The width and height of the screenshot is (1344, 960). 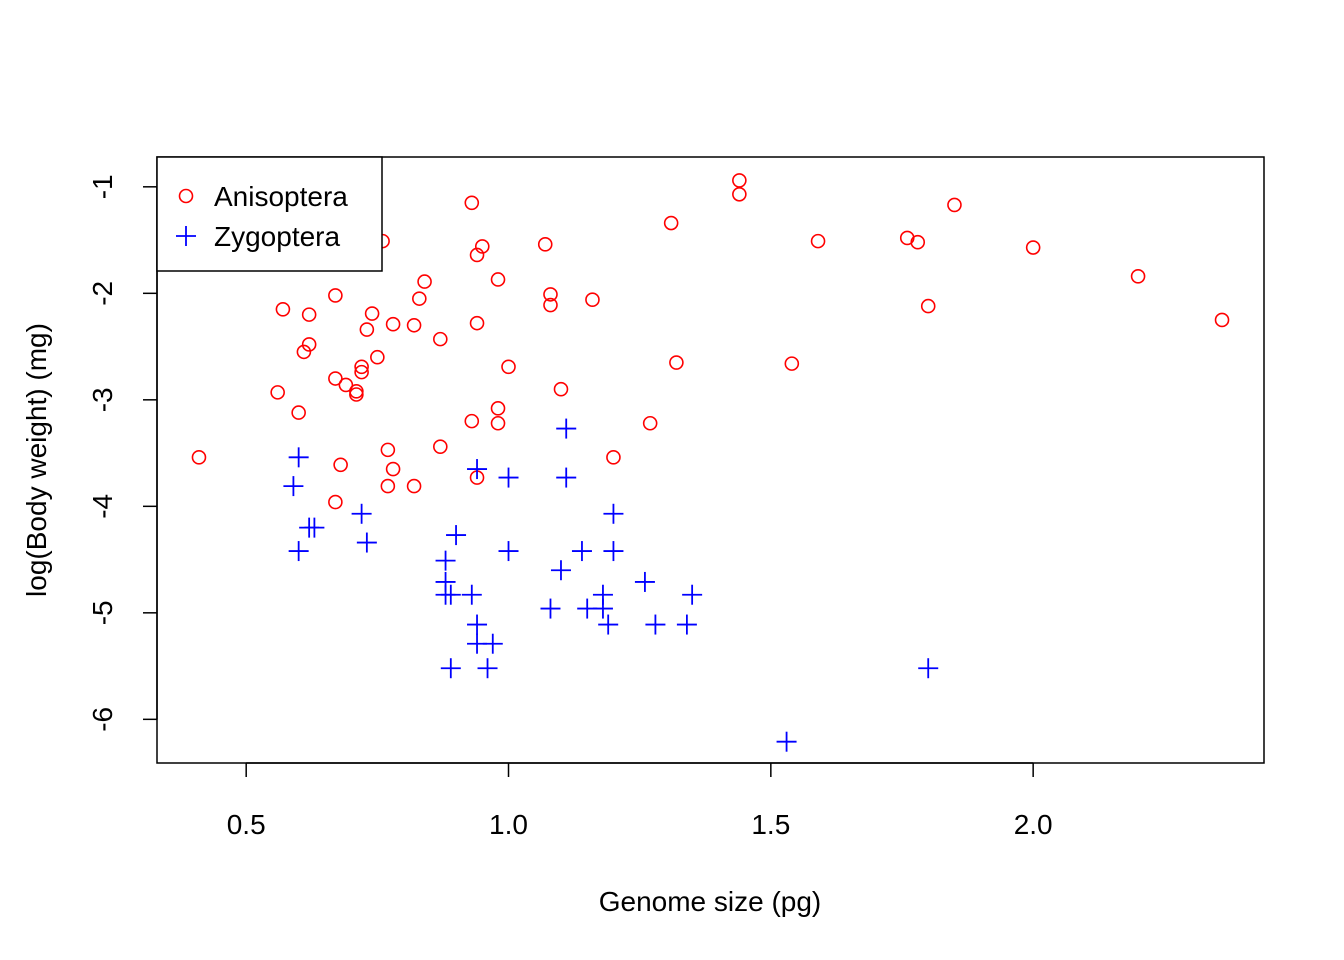 I want to click on y-axis-title: log(Body weight) (mg), so click(x=36, y=460).